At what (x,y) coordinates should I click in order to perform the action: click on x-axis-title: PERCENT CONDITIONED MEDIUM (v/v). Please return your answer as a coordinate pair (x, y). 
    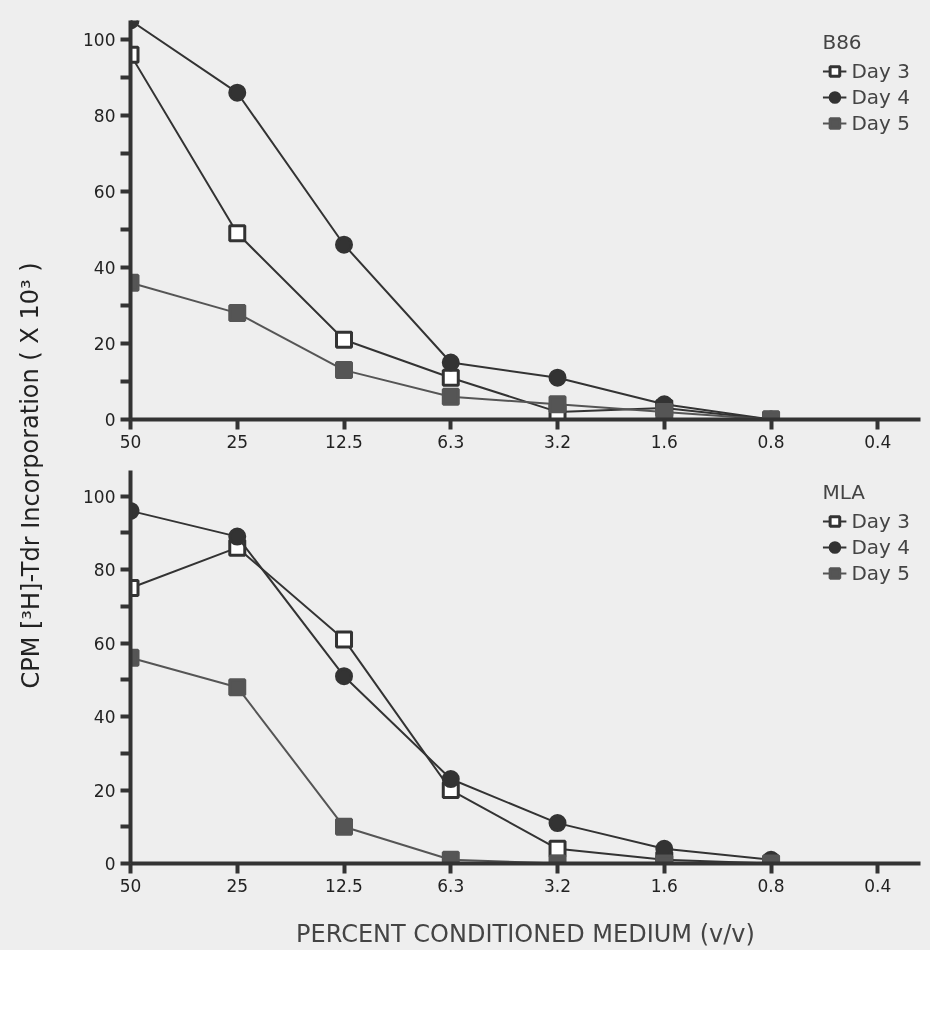
    Looking at the image, I should click on (525, 933).